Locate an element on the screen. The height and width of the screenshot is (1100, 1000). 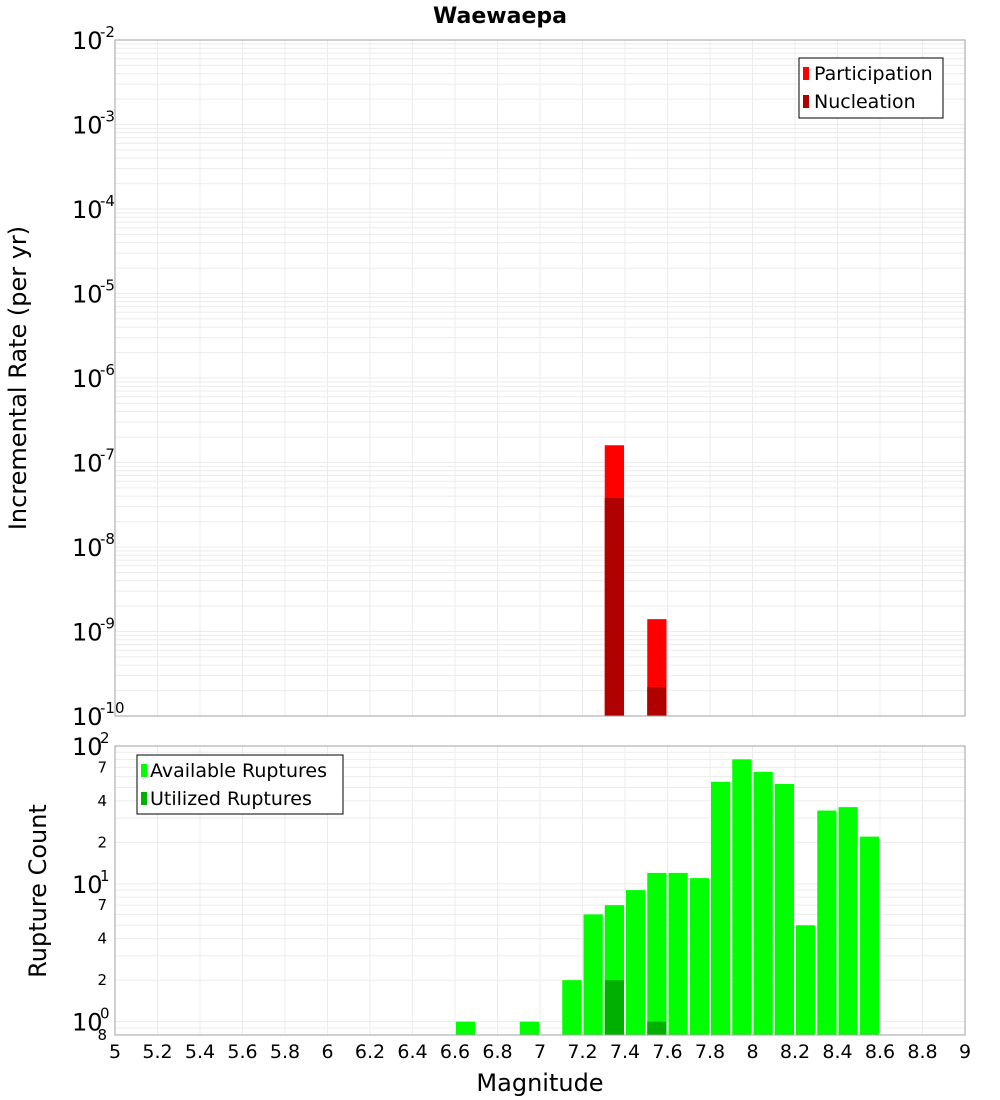
bottom-y-minor-tick-label: 8 is located at coordinates (102, 1035).